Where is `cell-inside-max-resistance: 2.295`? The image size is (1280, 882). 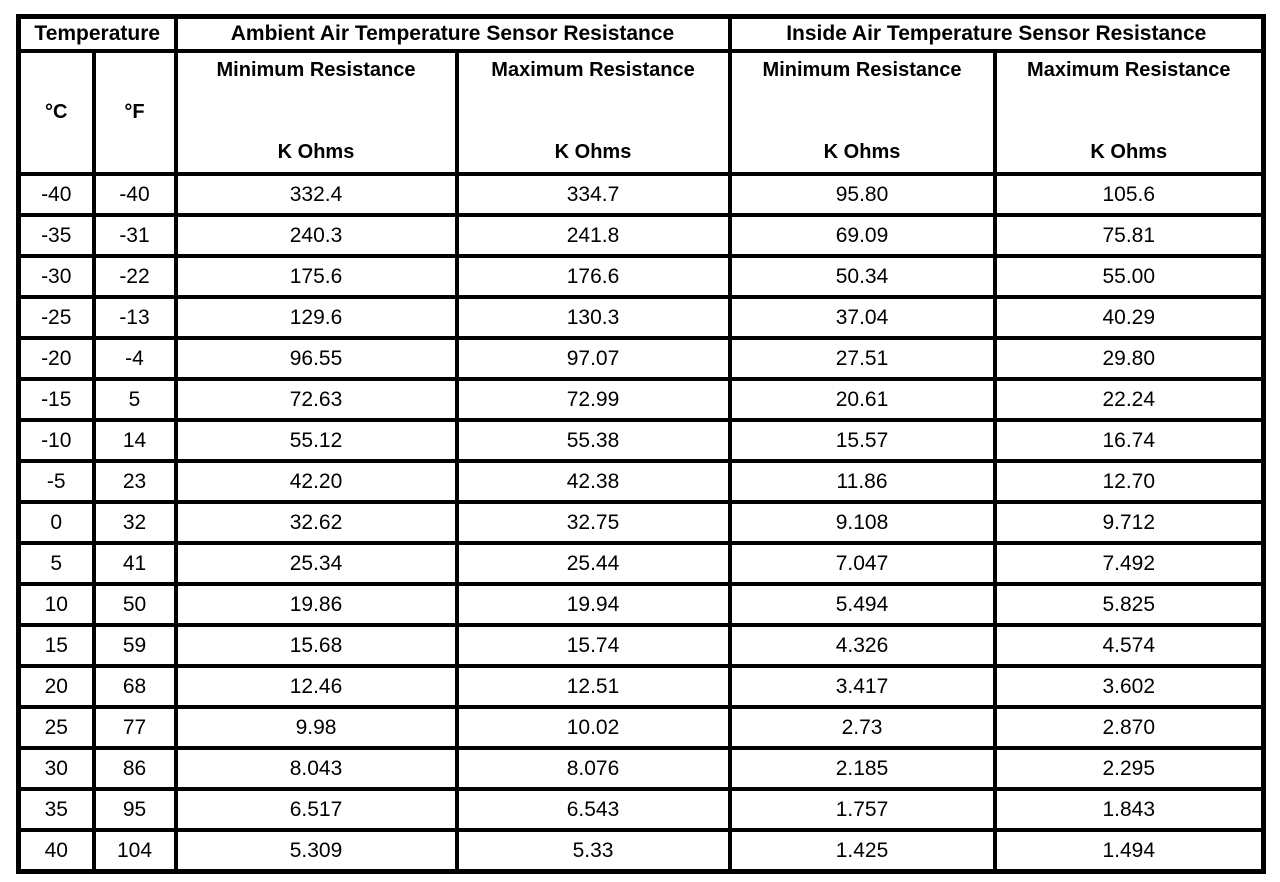 cell-inside-max-resistance: 2.295 is located at coordinates (1129, 768).